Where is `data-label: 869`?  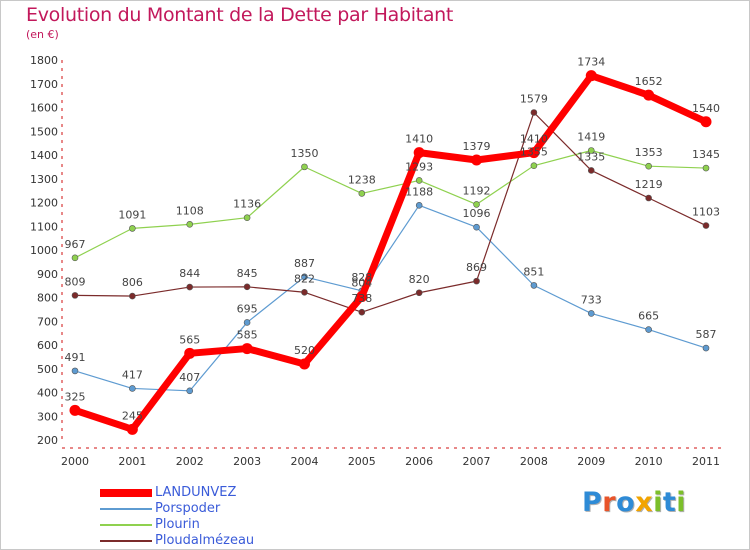
data-label: 869 is located at coordinates (476, 267).